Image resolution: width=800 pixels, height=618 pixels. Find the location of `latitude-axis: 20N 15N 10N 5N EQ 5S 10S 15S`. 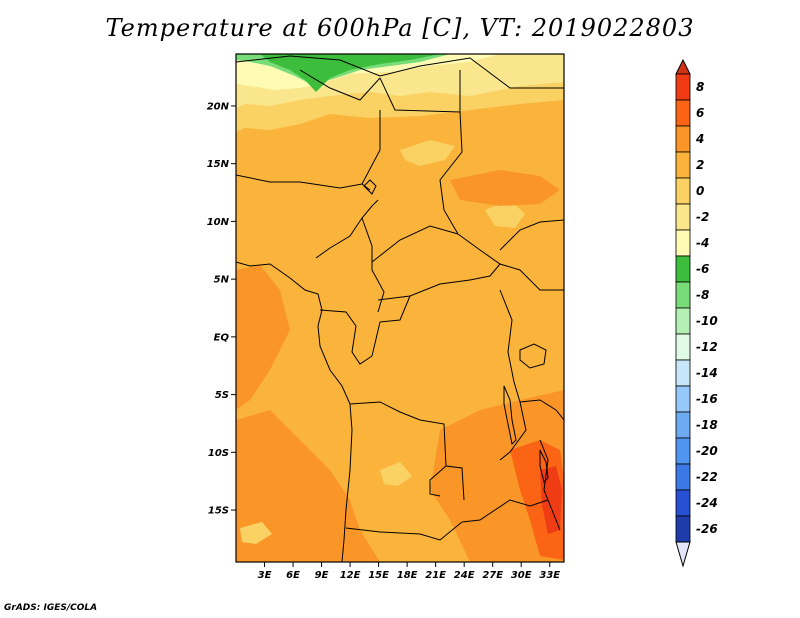

latitude-axis: 20N 15N 10N 5N EQ 5S 10S 15S is located at coordinates (221, 309).